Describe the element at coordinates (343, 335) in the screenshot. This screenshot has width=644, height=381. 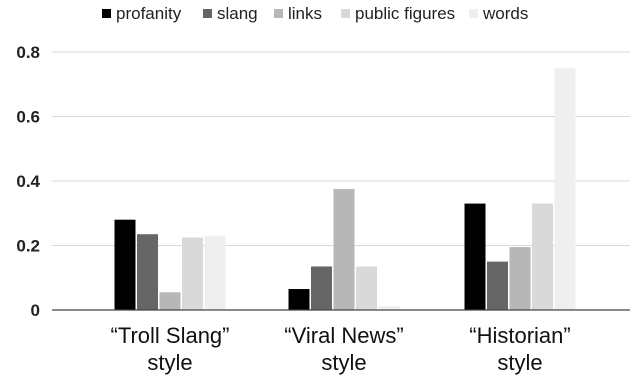
I see `x-category-label: “Viral News”` at that location.